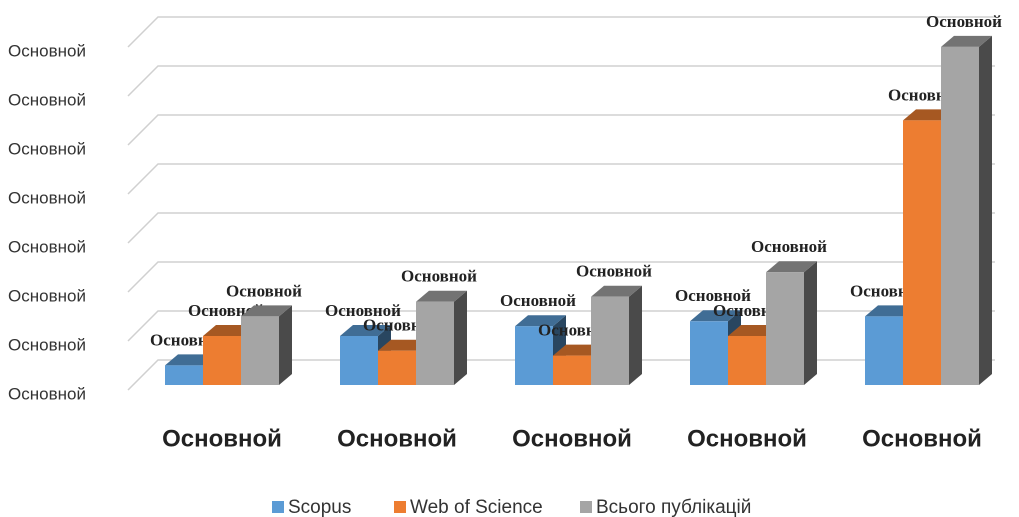 The image size is (1019, 517). I want to click on legend-label: Web of Science, so click(476, 507).